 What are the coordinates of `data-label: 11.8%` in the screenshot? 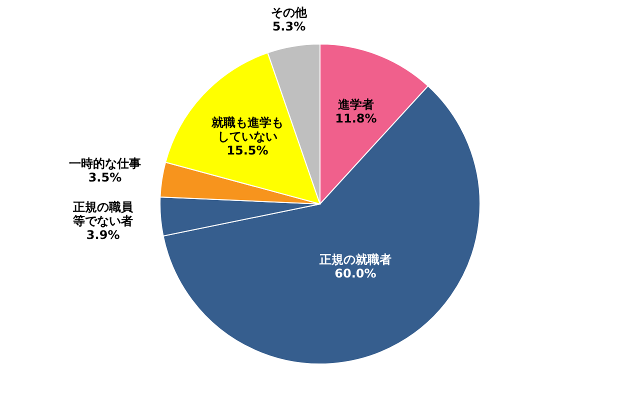 It's located at (356, 119).